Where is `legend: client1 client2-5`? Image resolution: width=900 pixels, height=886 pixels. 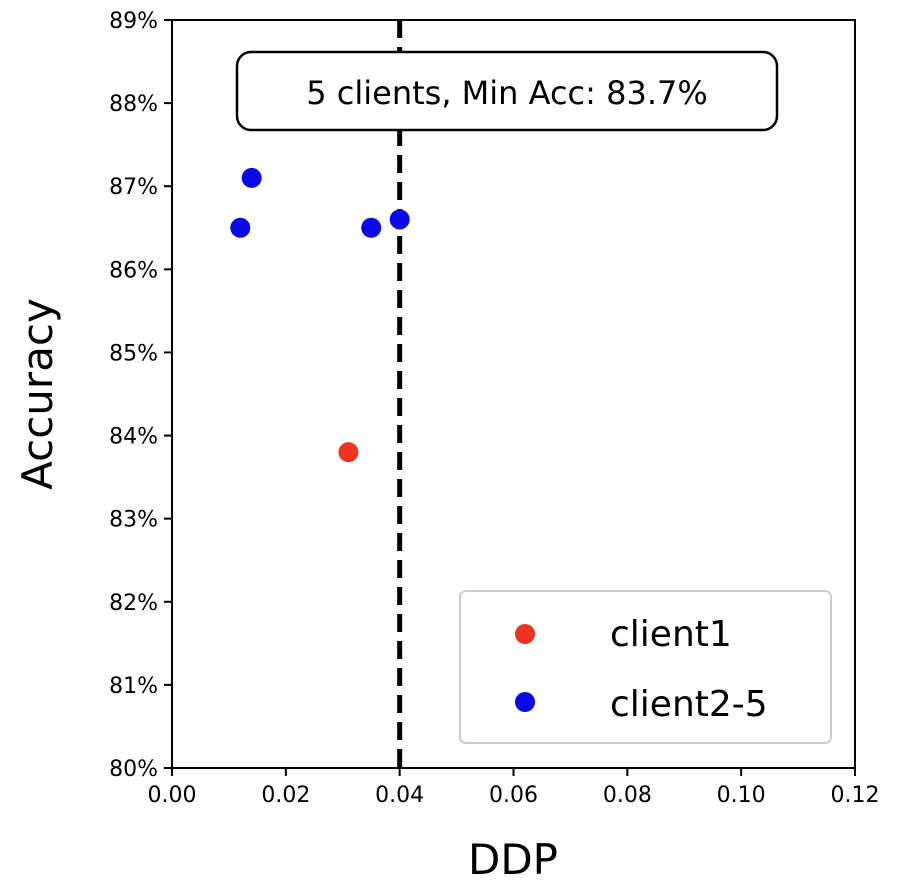 legend: client1 client2-5 is located at coordinates (645, 667).